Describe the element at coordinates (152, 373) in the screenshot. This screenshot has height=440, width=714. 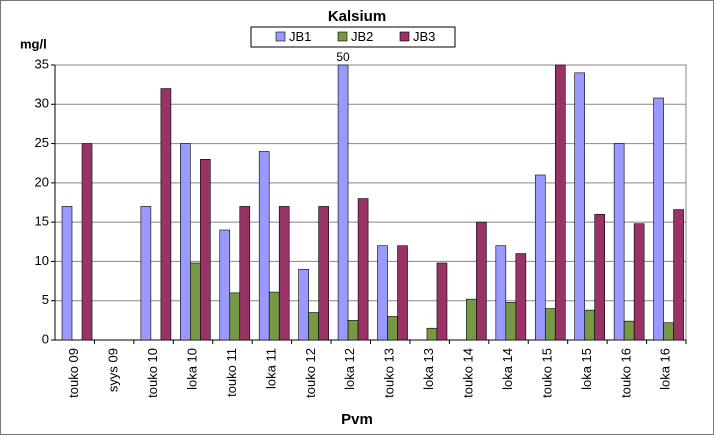
I see `x-tick-label: touko 10` at that location.